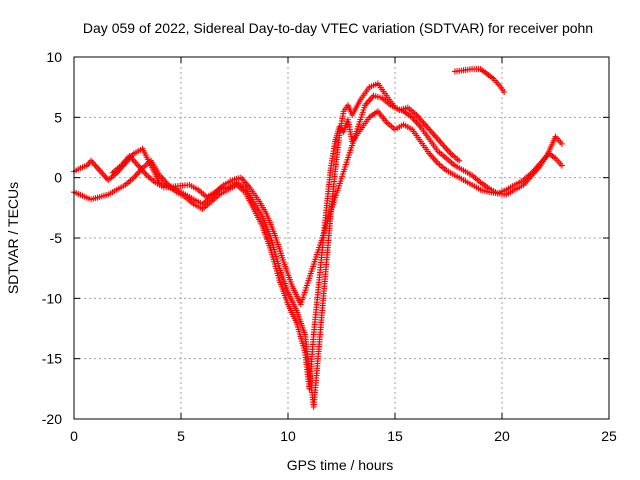 This screenshot has height=480, width=640. I want to click on x-axis-label: GPS time / hours, so click(340, 465).